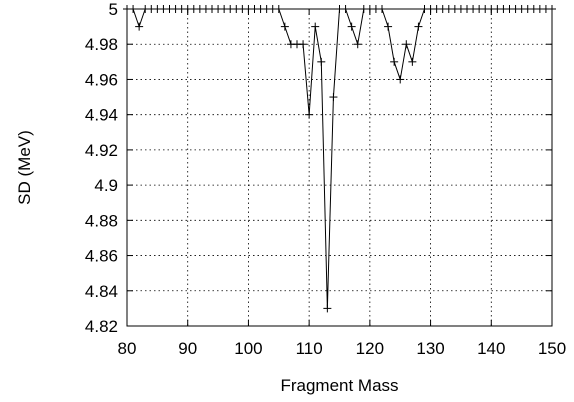  Describe the element at coordinates (101, 79) in the screenshot. I see `y-tick-label: 4.96` at that location.